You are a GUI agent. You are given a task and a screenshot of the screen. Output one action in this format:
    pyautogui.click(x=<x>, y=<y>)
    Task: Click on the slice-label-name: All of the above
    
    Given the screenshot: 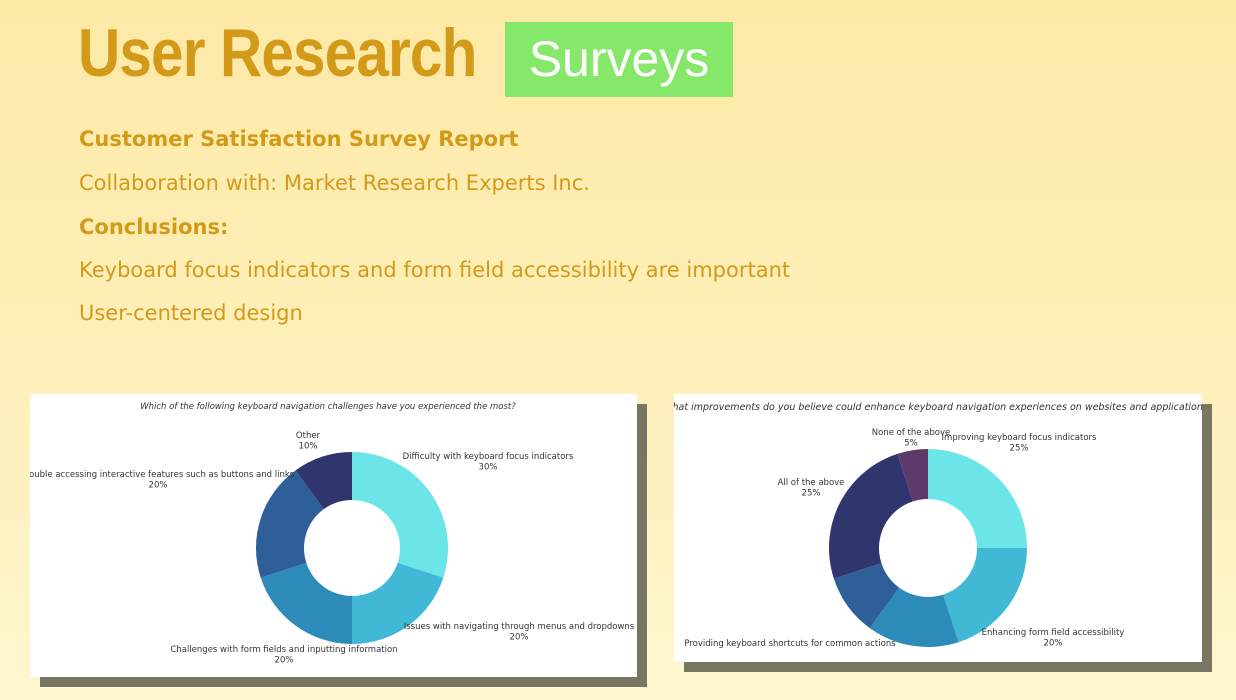 What is the action you would take?
    pyautogui.click(x=811, y=483)
    